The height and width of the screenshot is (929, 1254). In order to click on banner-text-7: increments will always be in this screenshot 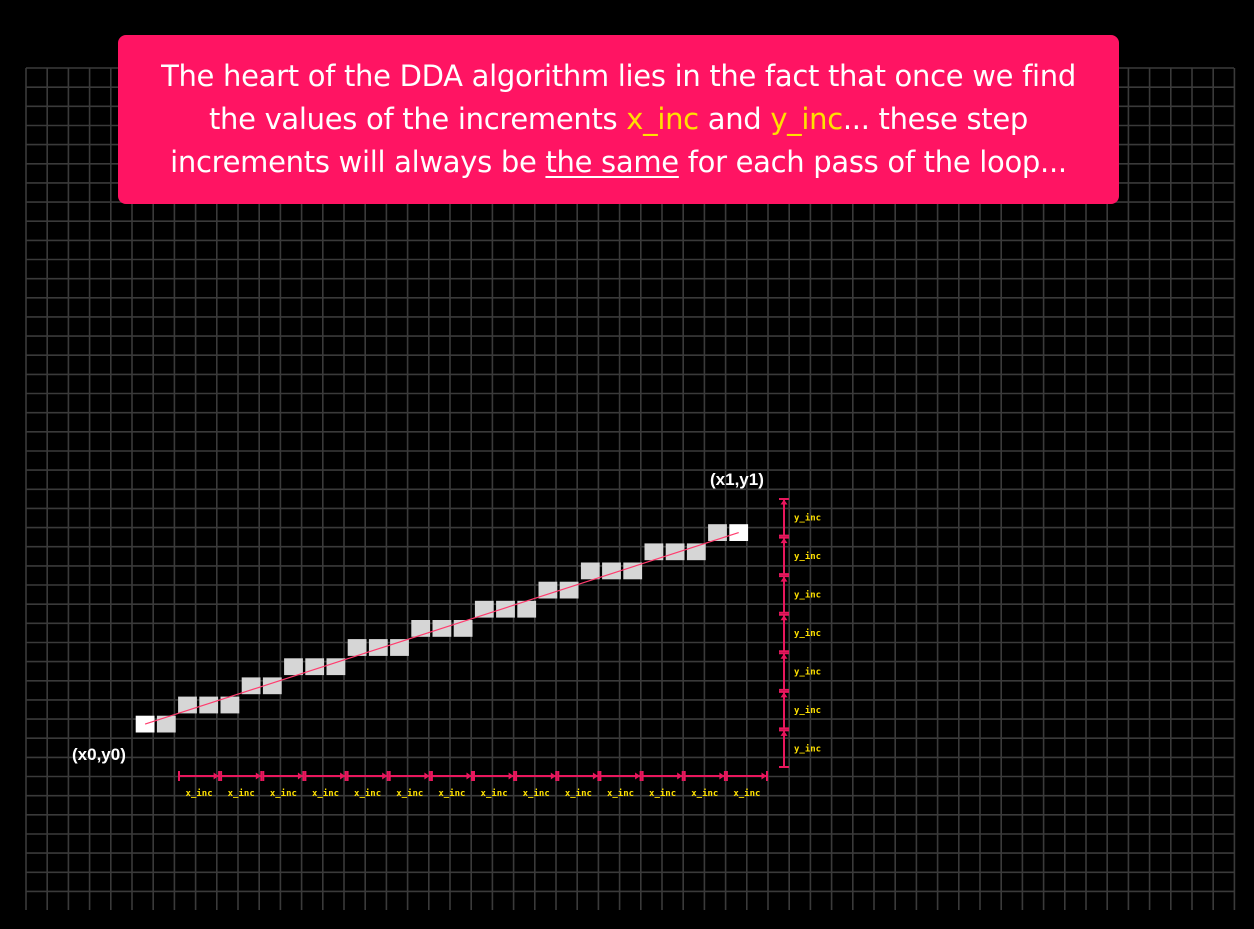, I will do `click(358, 162)`.